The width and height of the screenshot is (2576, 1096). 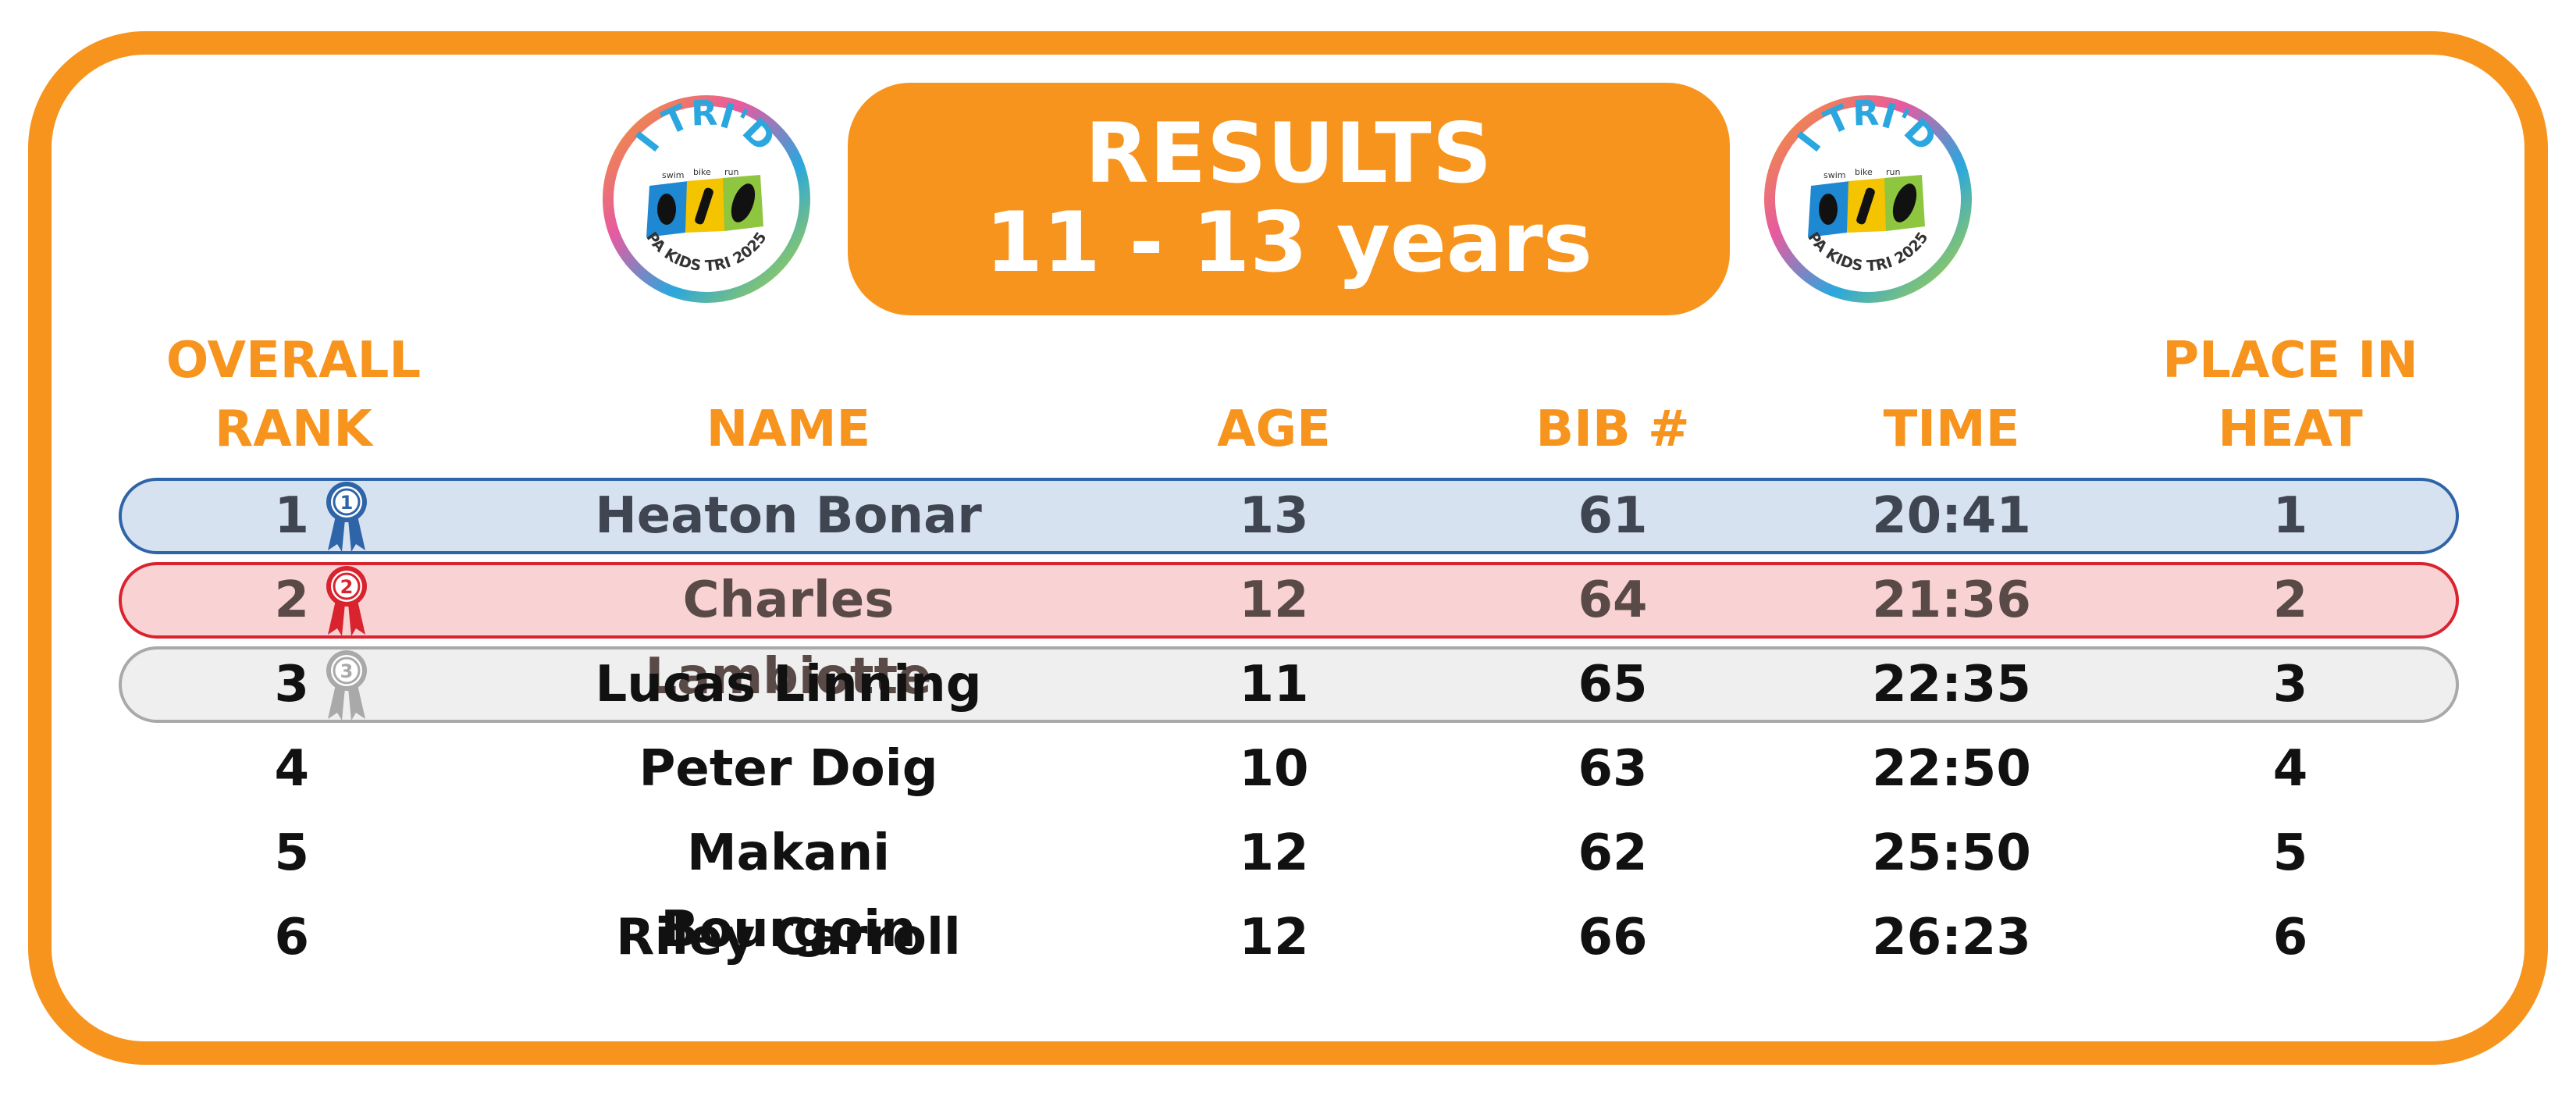 I want to click on rank-cell: 5, so click(x=291, y=853).